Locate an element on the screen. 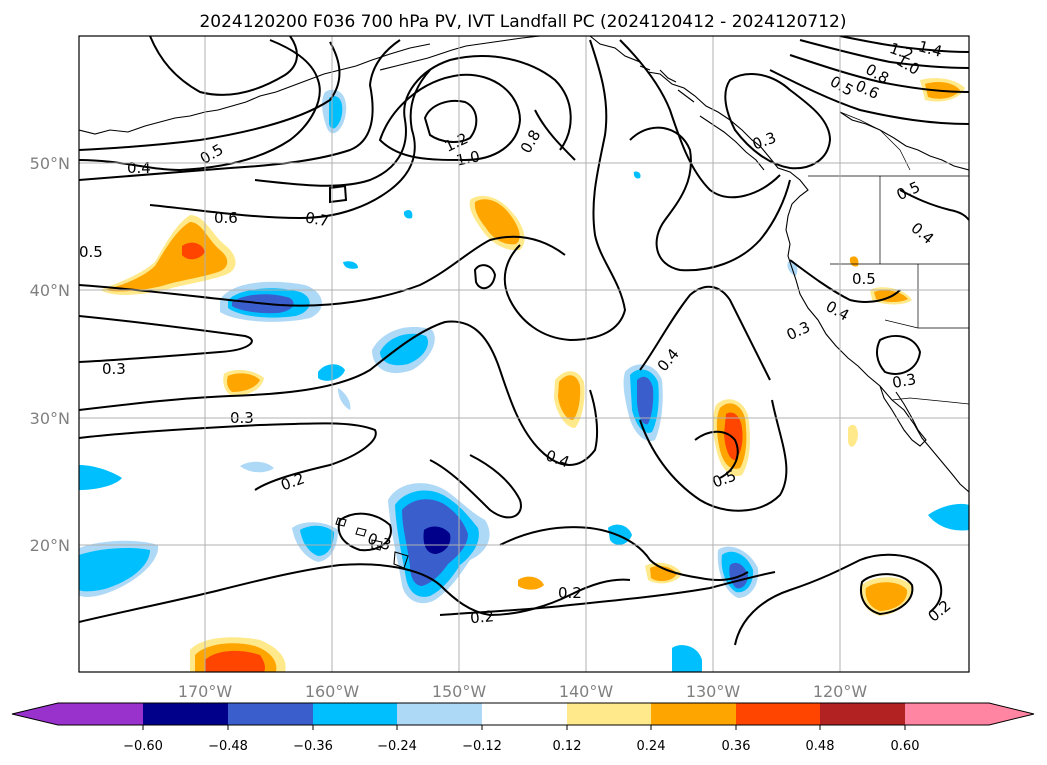  contour-large-east is located at coordinates (565, 190).